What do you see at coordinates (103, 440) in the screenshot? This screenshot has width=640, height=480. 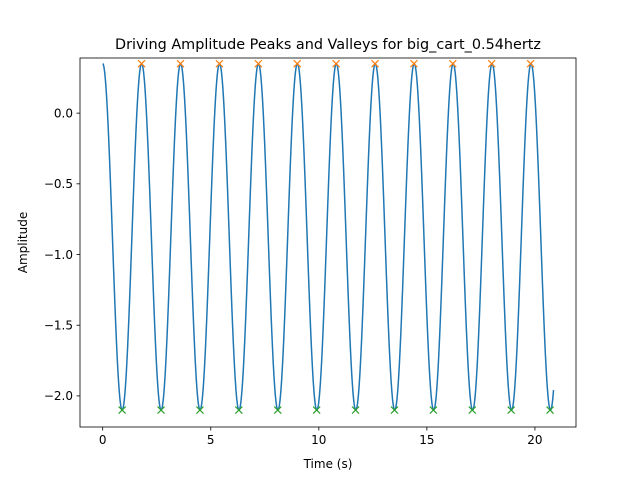 I see `x-tick-label: 0` at bounding box center [103, 440].